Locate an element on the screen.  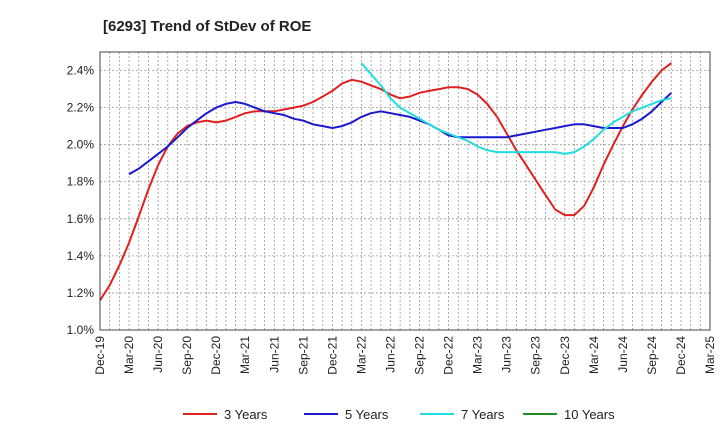
legend: 3 Years 5 Years 7 Years 10 Years is located at coordinates (399, 414).